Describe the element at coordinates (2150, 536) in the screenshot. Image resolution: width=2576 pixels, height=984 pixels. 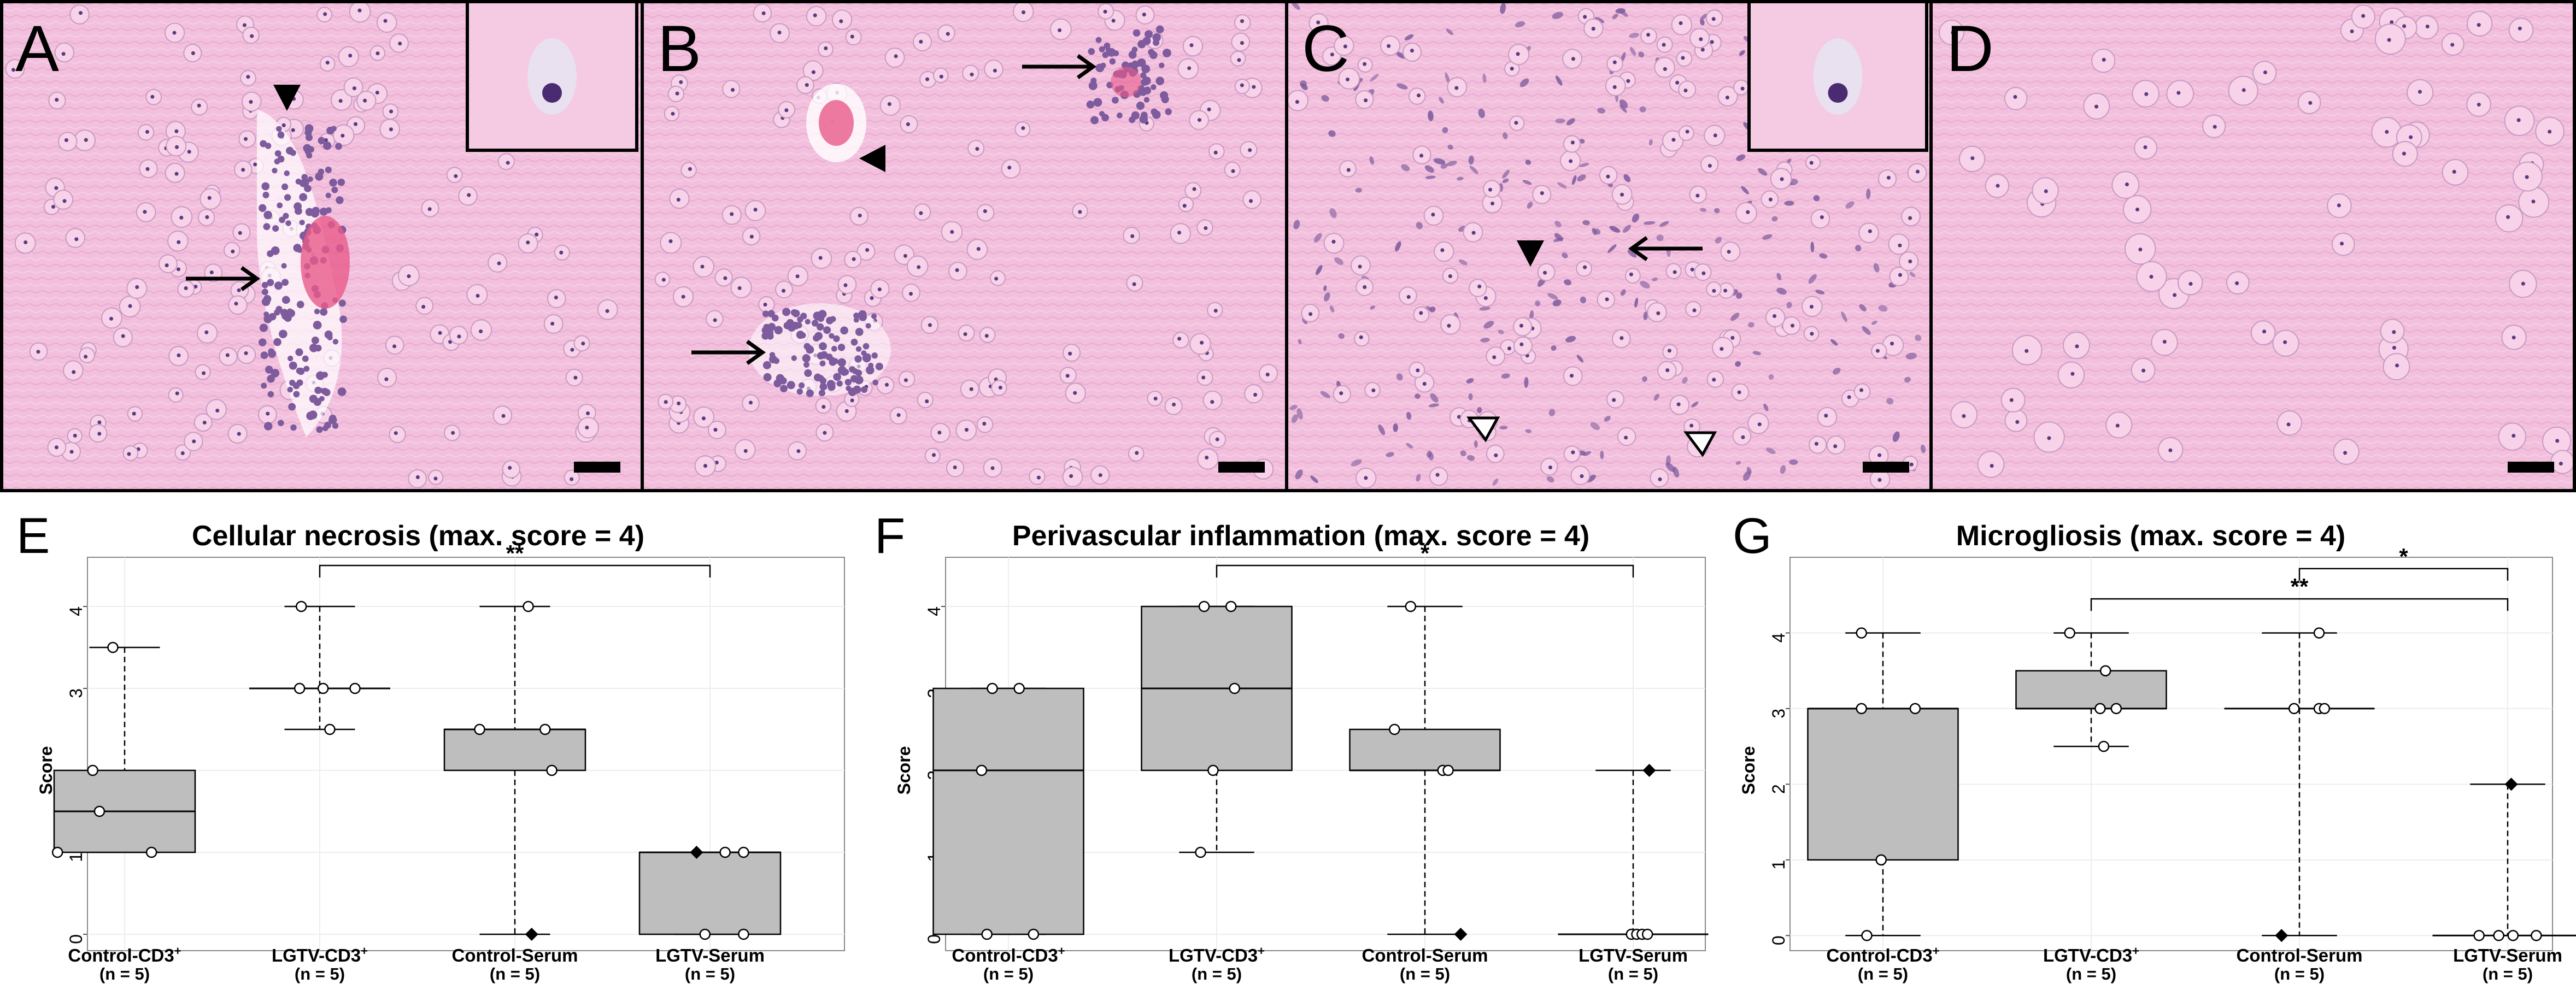
I see `chart-title: Microgliosis (max. score = 4)` at that location.